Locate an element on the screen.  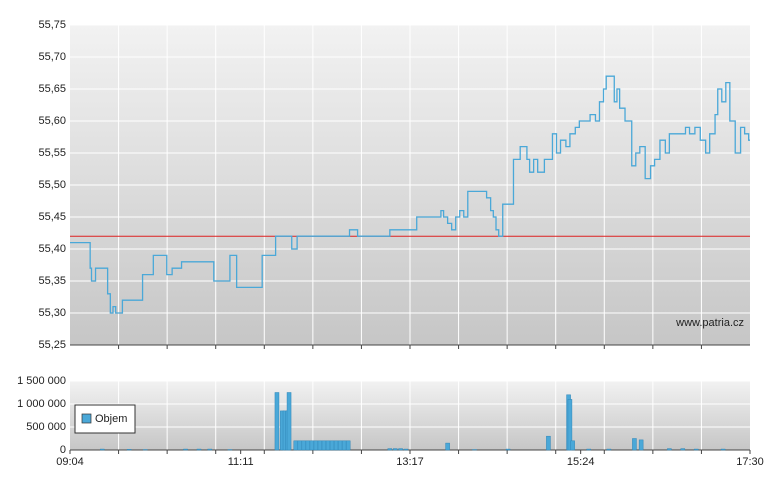
legend-swatch is located at coordinates (86, 418).